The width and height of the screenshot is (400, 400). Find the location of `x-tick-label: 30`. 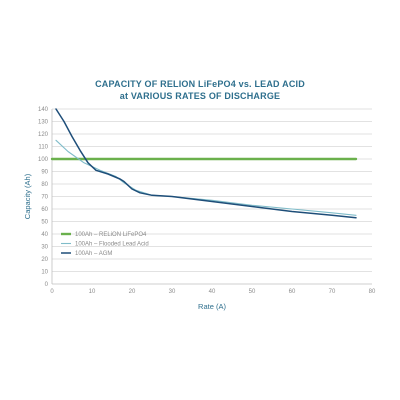

x-tick-label: 30 is located at coordinates (172, 292).